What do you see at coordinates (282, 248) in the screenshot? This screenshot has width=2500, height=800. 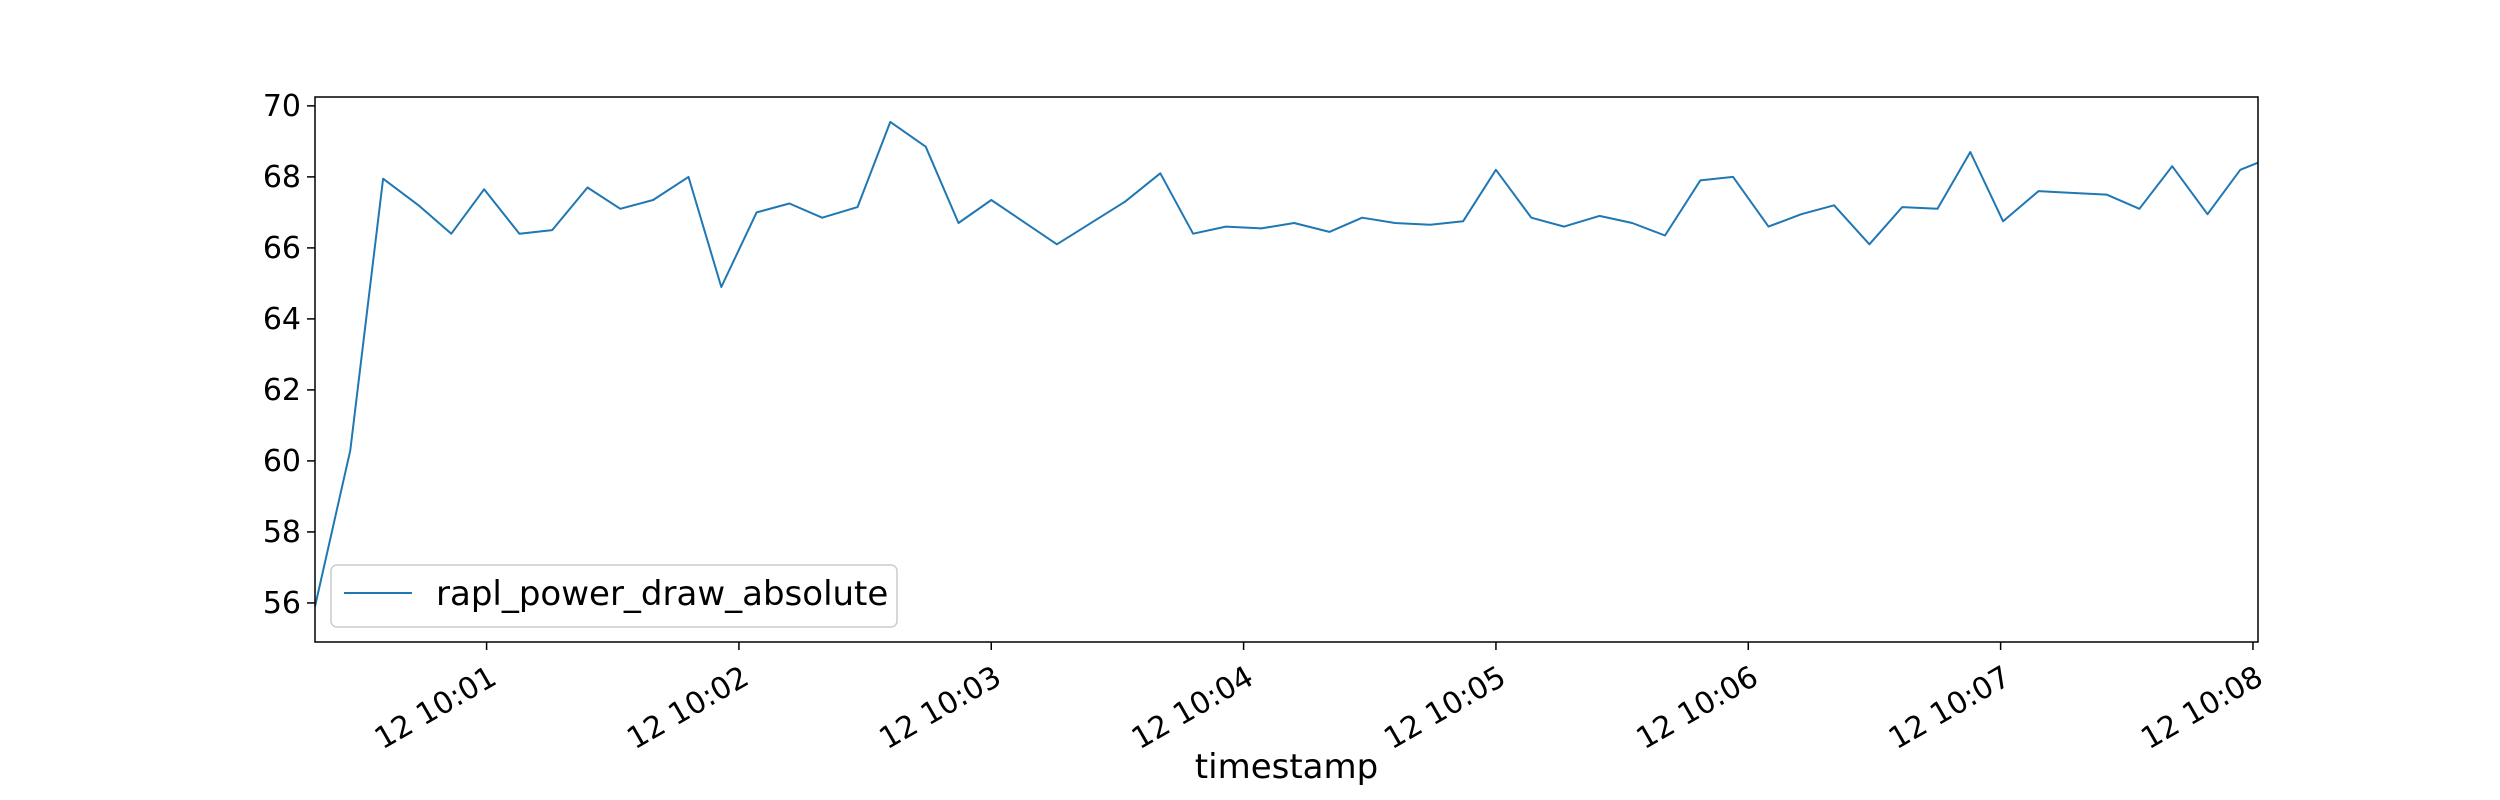 I see `y-tick-label: 66` at bounding box center [282, 248].